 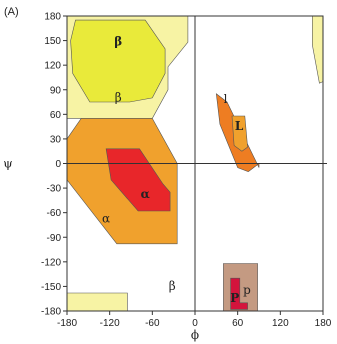 What do you see at coordinates (54, 213) in the screenshot?
I see `y-tick-label: -60` at bounding box center [54, 213].